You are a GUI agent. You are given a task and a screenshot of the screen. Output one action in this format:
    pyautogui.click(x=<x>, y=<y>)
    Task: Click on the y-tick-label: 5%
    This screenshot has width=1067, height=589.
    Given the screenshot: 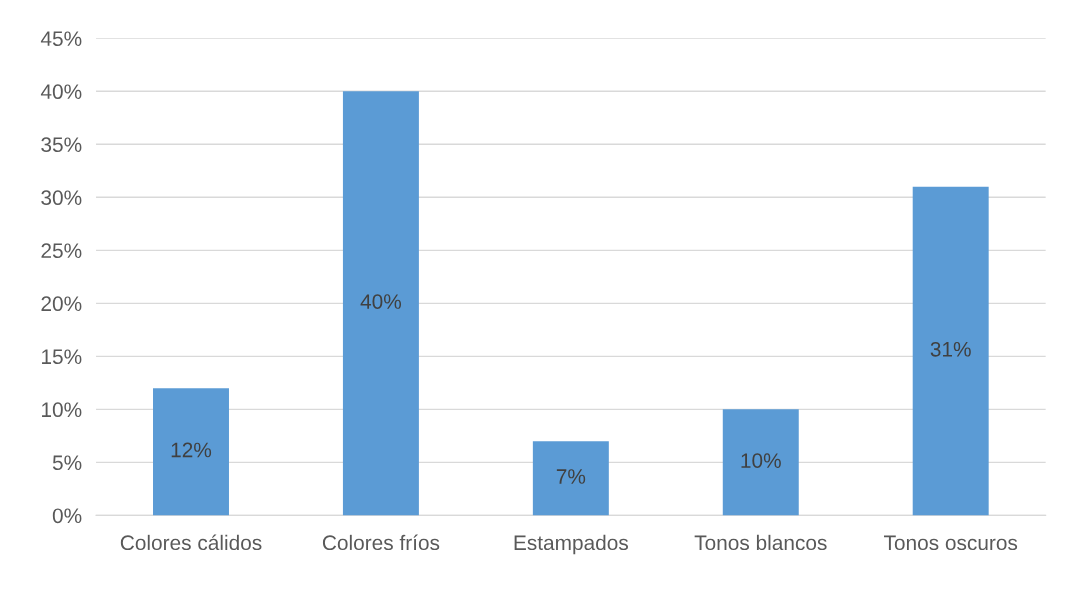 What is the action you would take?
    pyautogui.click(x=67, y=463)
    